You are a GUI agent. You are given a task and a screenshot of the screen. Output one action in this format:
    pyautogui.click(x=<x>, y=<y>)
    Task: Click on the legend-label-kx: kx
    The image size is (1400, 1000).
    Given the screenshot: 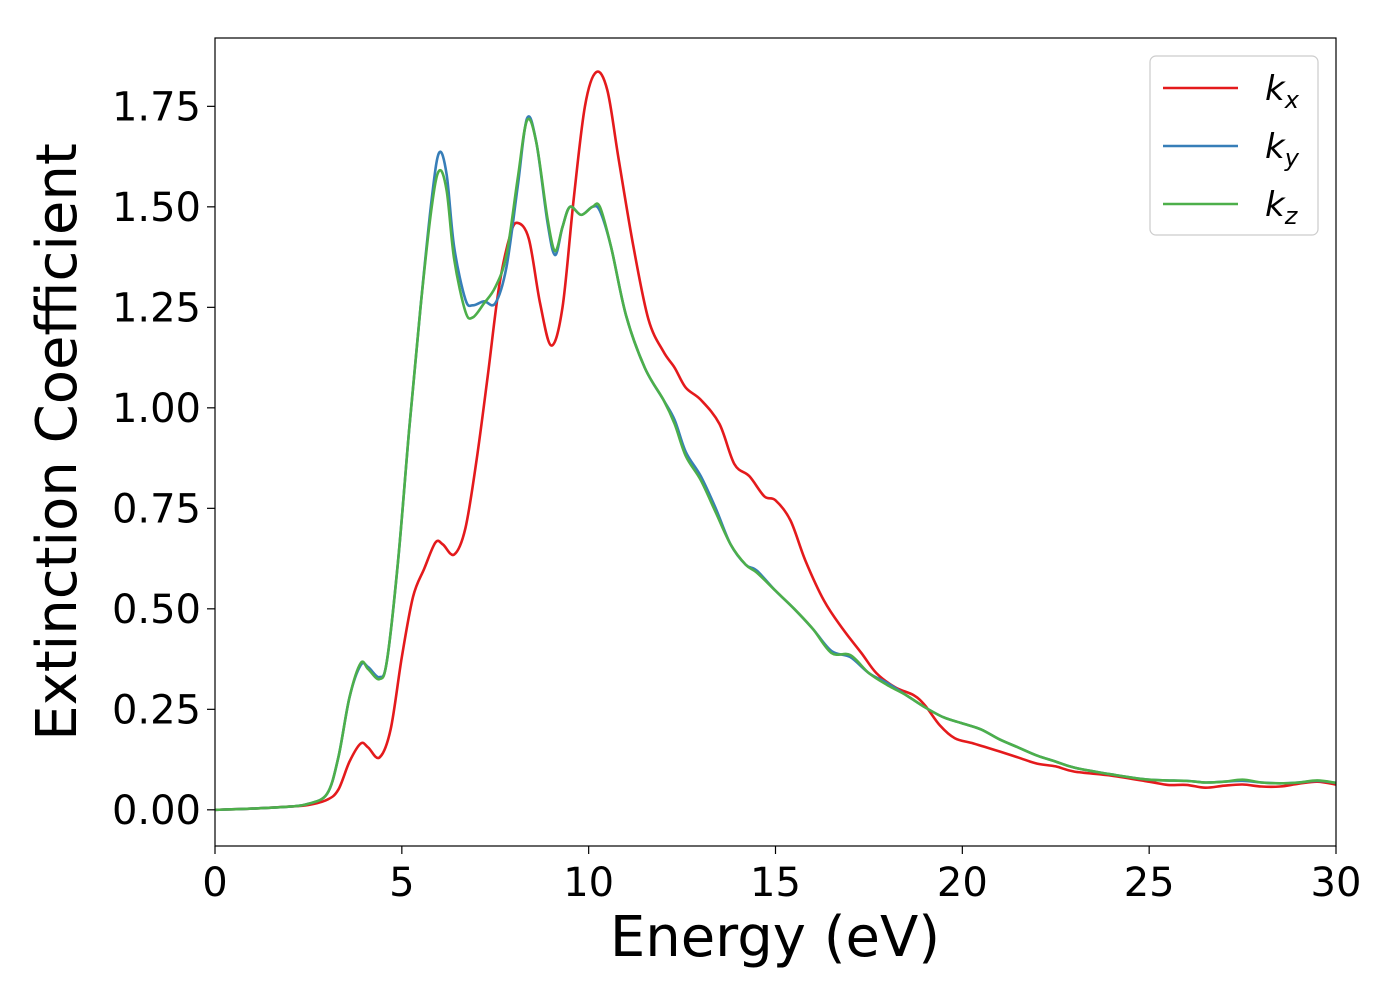 What is the action you would take?
    pyautogui.click(x=1282, y=91)
    